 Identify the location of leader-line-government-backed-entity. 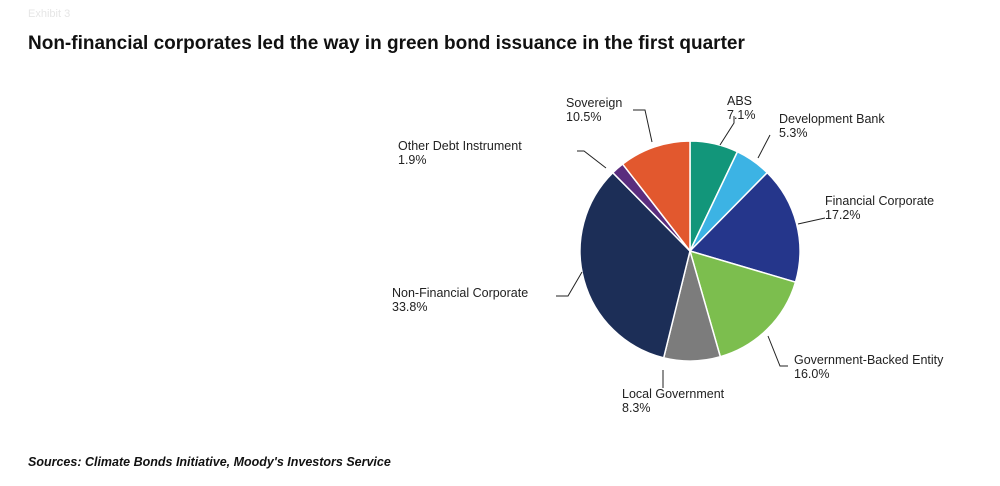
(777, 351).